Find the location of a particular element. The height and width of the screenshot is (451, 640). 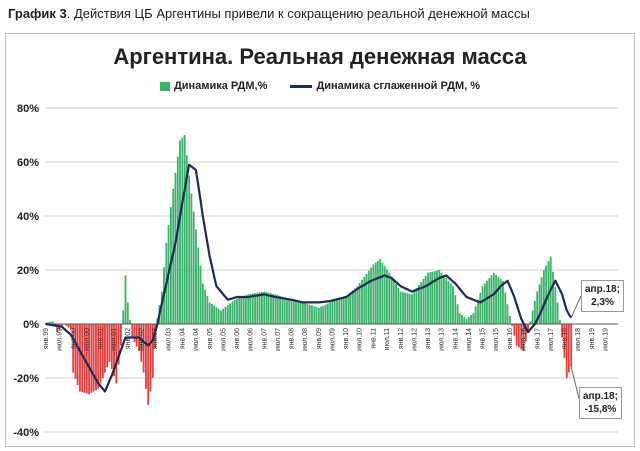

y-tick-label: 20% is located at coordinates (28, 271).